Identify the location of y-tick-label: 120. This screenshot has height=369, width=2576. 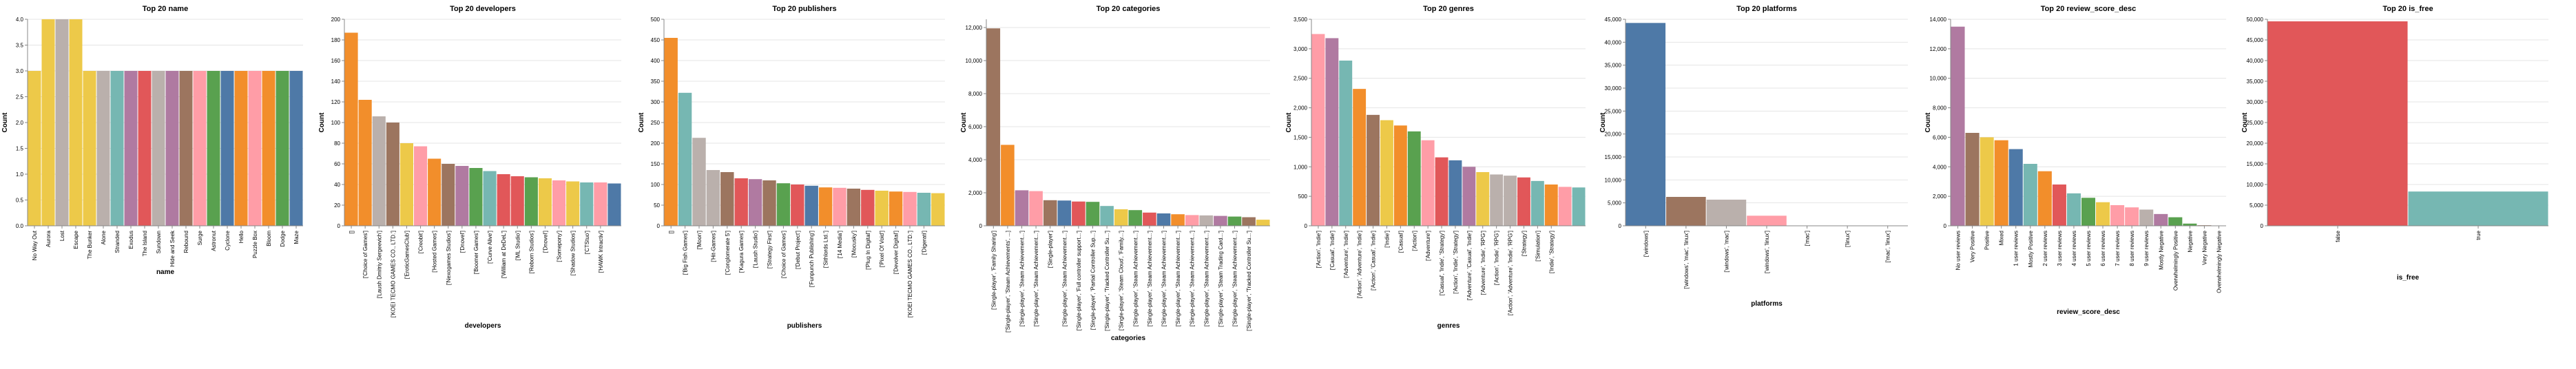
(336, 102).